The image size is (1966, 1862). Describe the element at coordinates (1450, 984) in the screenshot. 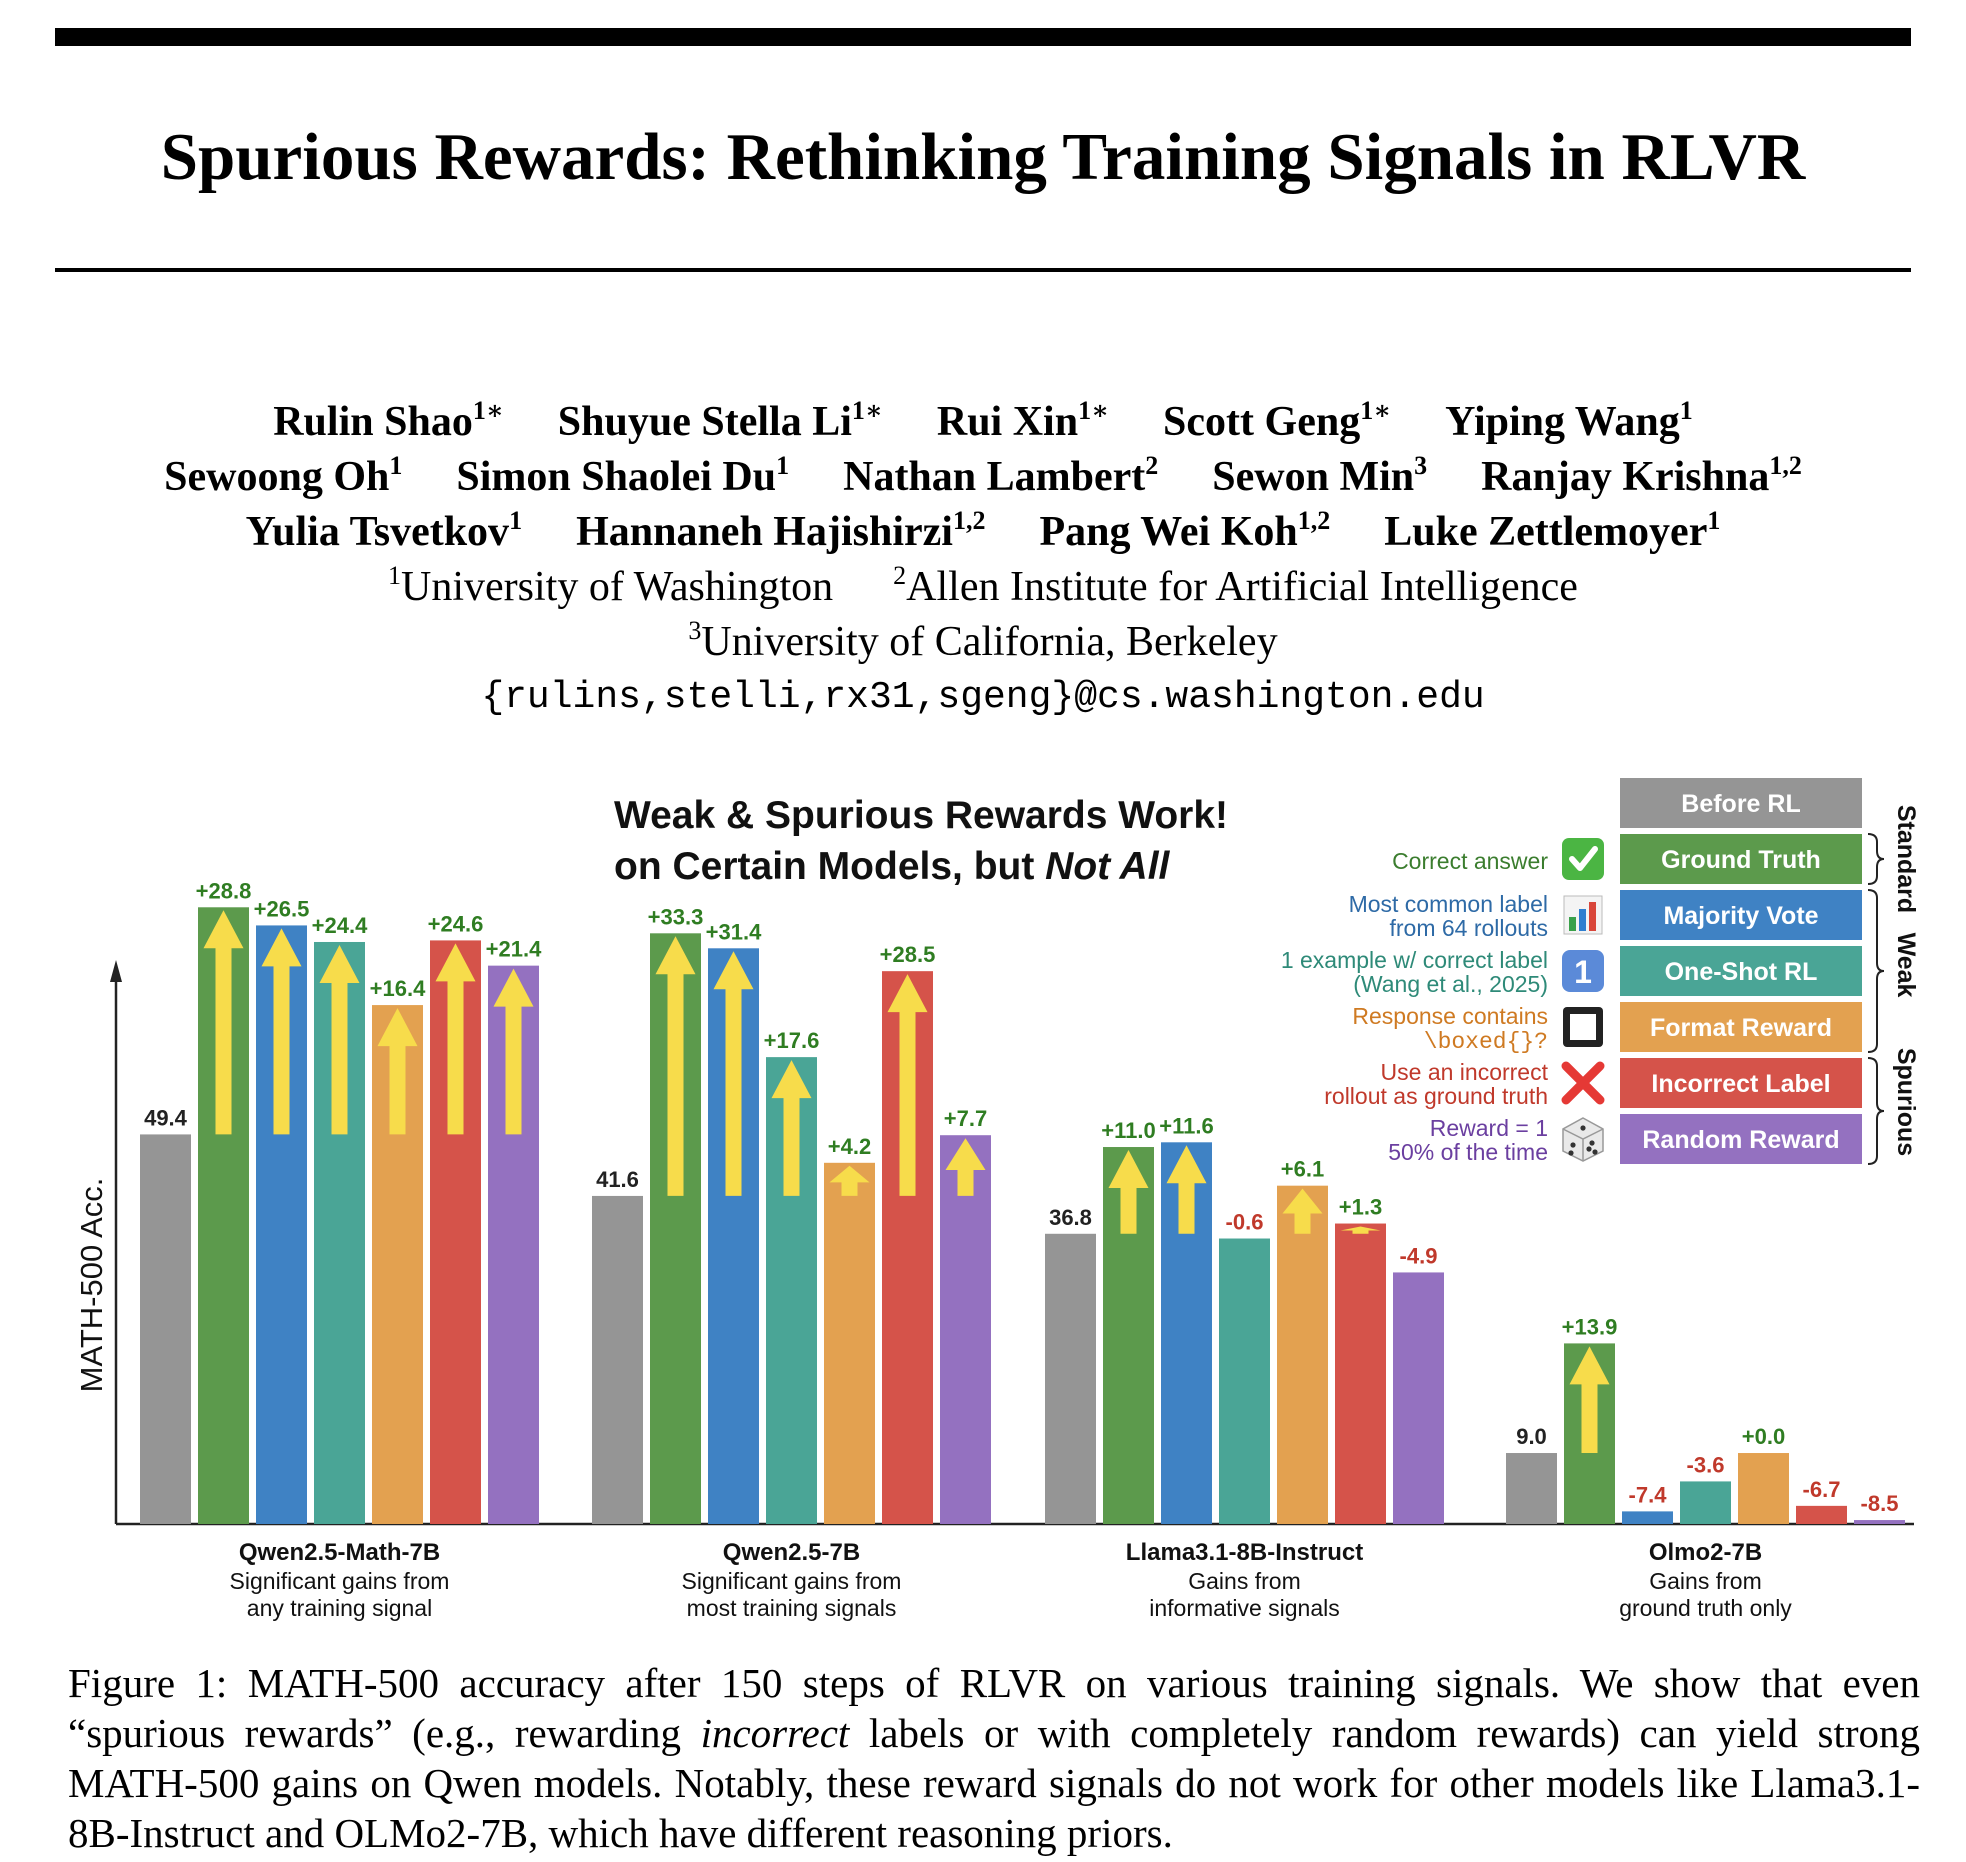

I see `legend-description: (Wang et al., 2025)` at that location.